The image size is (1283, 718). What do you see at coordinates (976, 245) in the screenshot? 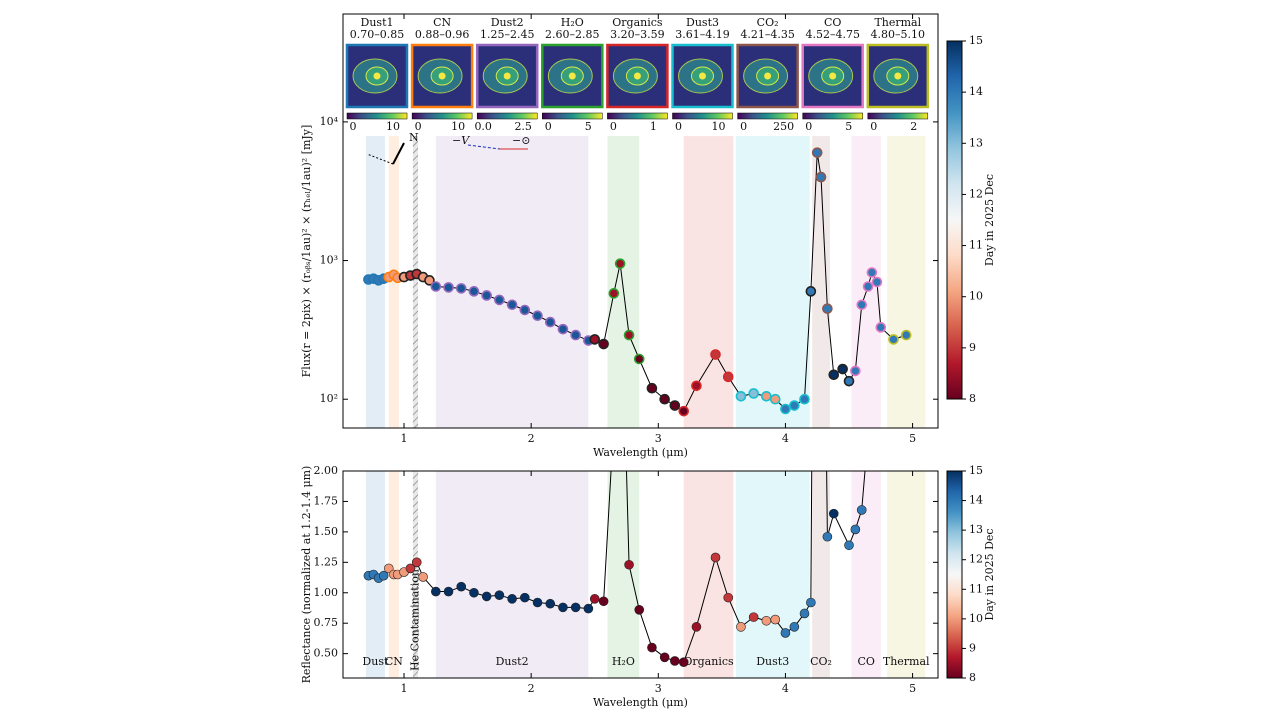
I see `colorbar-tick-label: 11` at bounding box center [976, 245].